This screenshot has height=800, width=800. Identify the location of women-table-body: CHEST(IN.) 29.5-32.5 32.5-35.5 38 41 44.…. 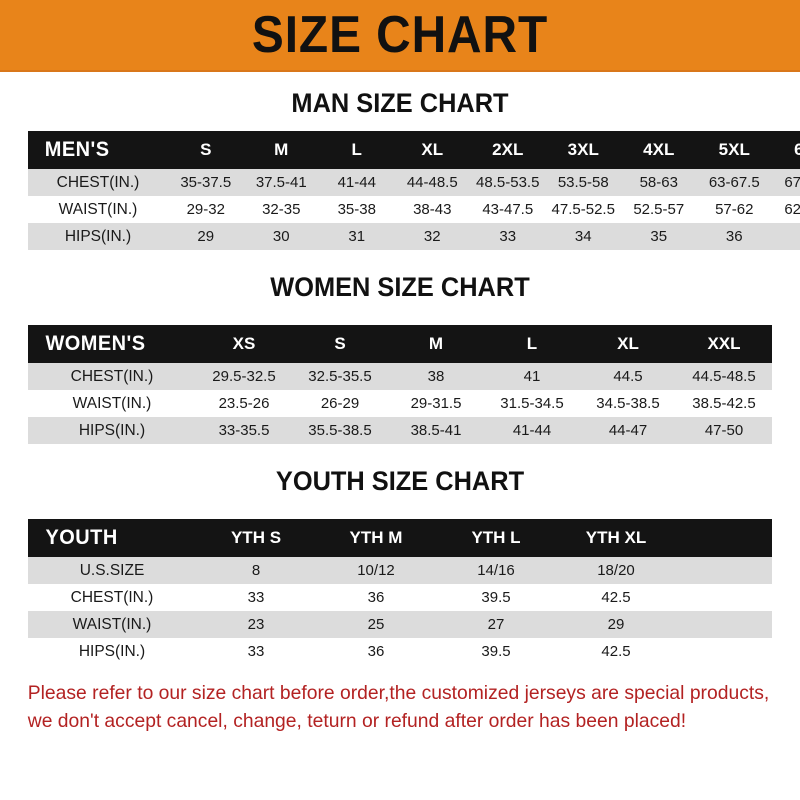
(400, 403).